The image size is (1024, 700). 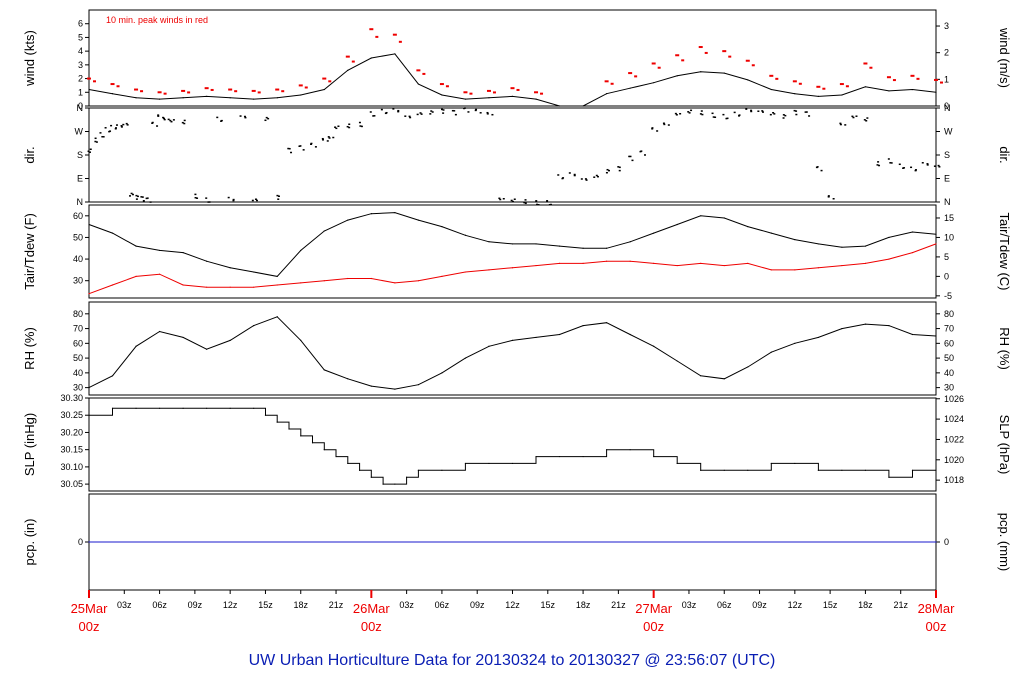 What do you see at coordinates (406, 605) in the screenshot?
I see `x-tick-label: 03z` at bounding box center [406, 605].